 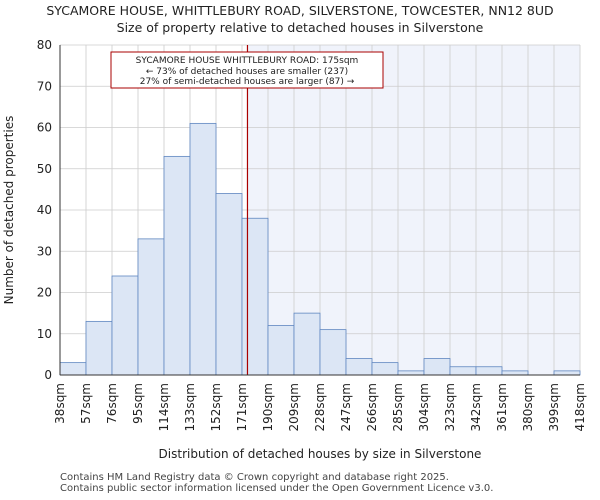 What do you see at coordinates (44, 128) in the screenshot?
I see `y-tick-label: 60` at bounding box center [44, 128].